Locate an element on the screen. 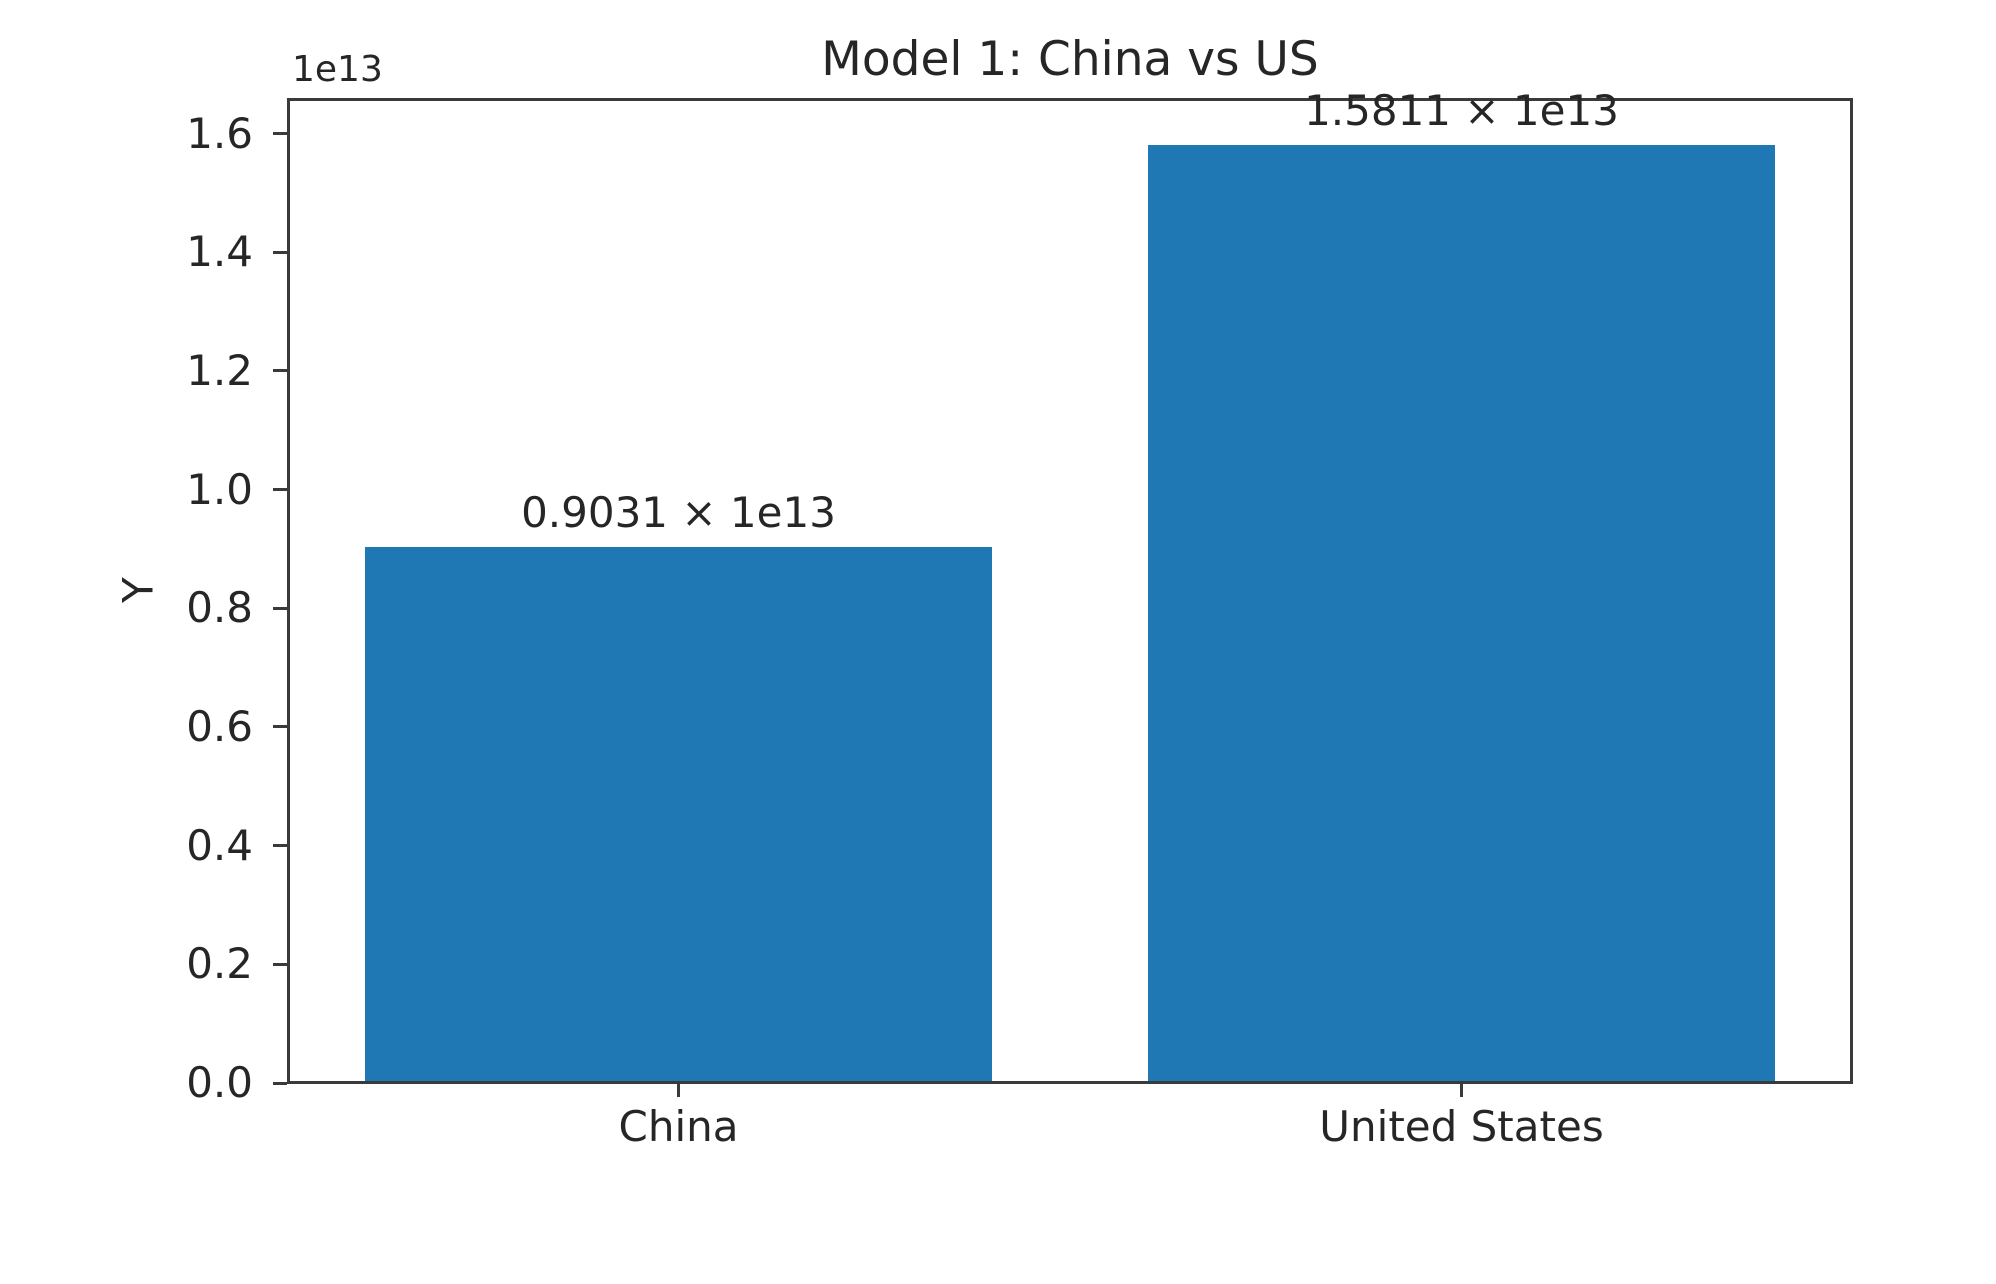  x-tick-mark-china is located at coordinates (678, 1090).